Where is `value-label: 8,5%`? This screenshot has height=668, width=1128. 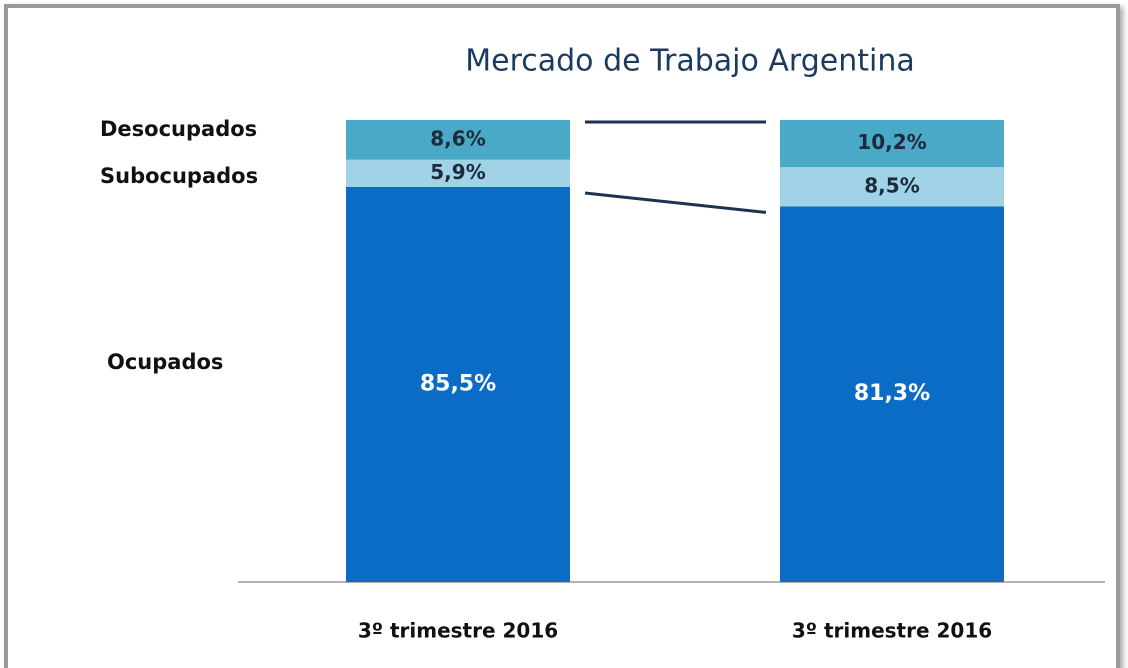
value-label: 8,5% is located at coordinates (891, 185).